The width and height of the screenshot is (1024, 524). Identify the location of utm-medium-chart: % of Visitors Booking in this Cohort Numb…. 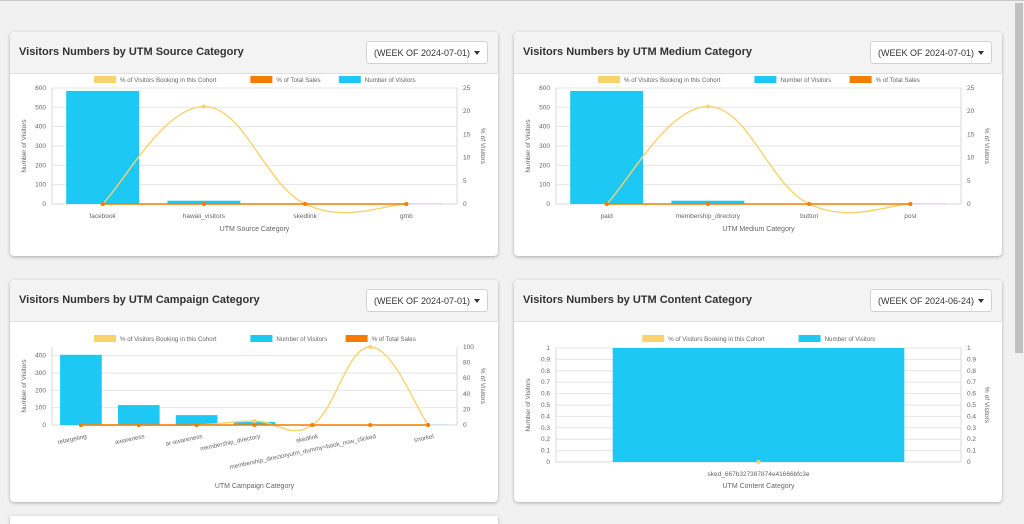
(757, 154).